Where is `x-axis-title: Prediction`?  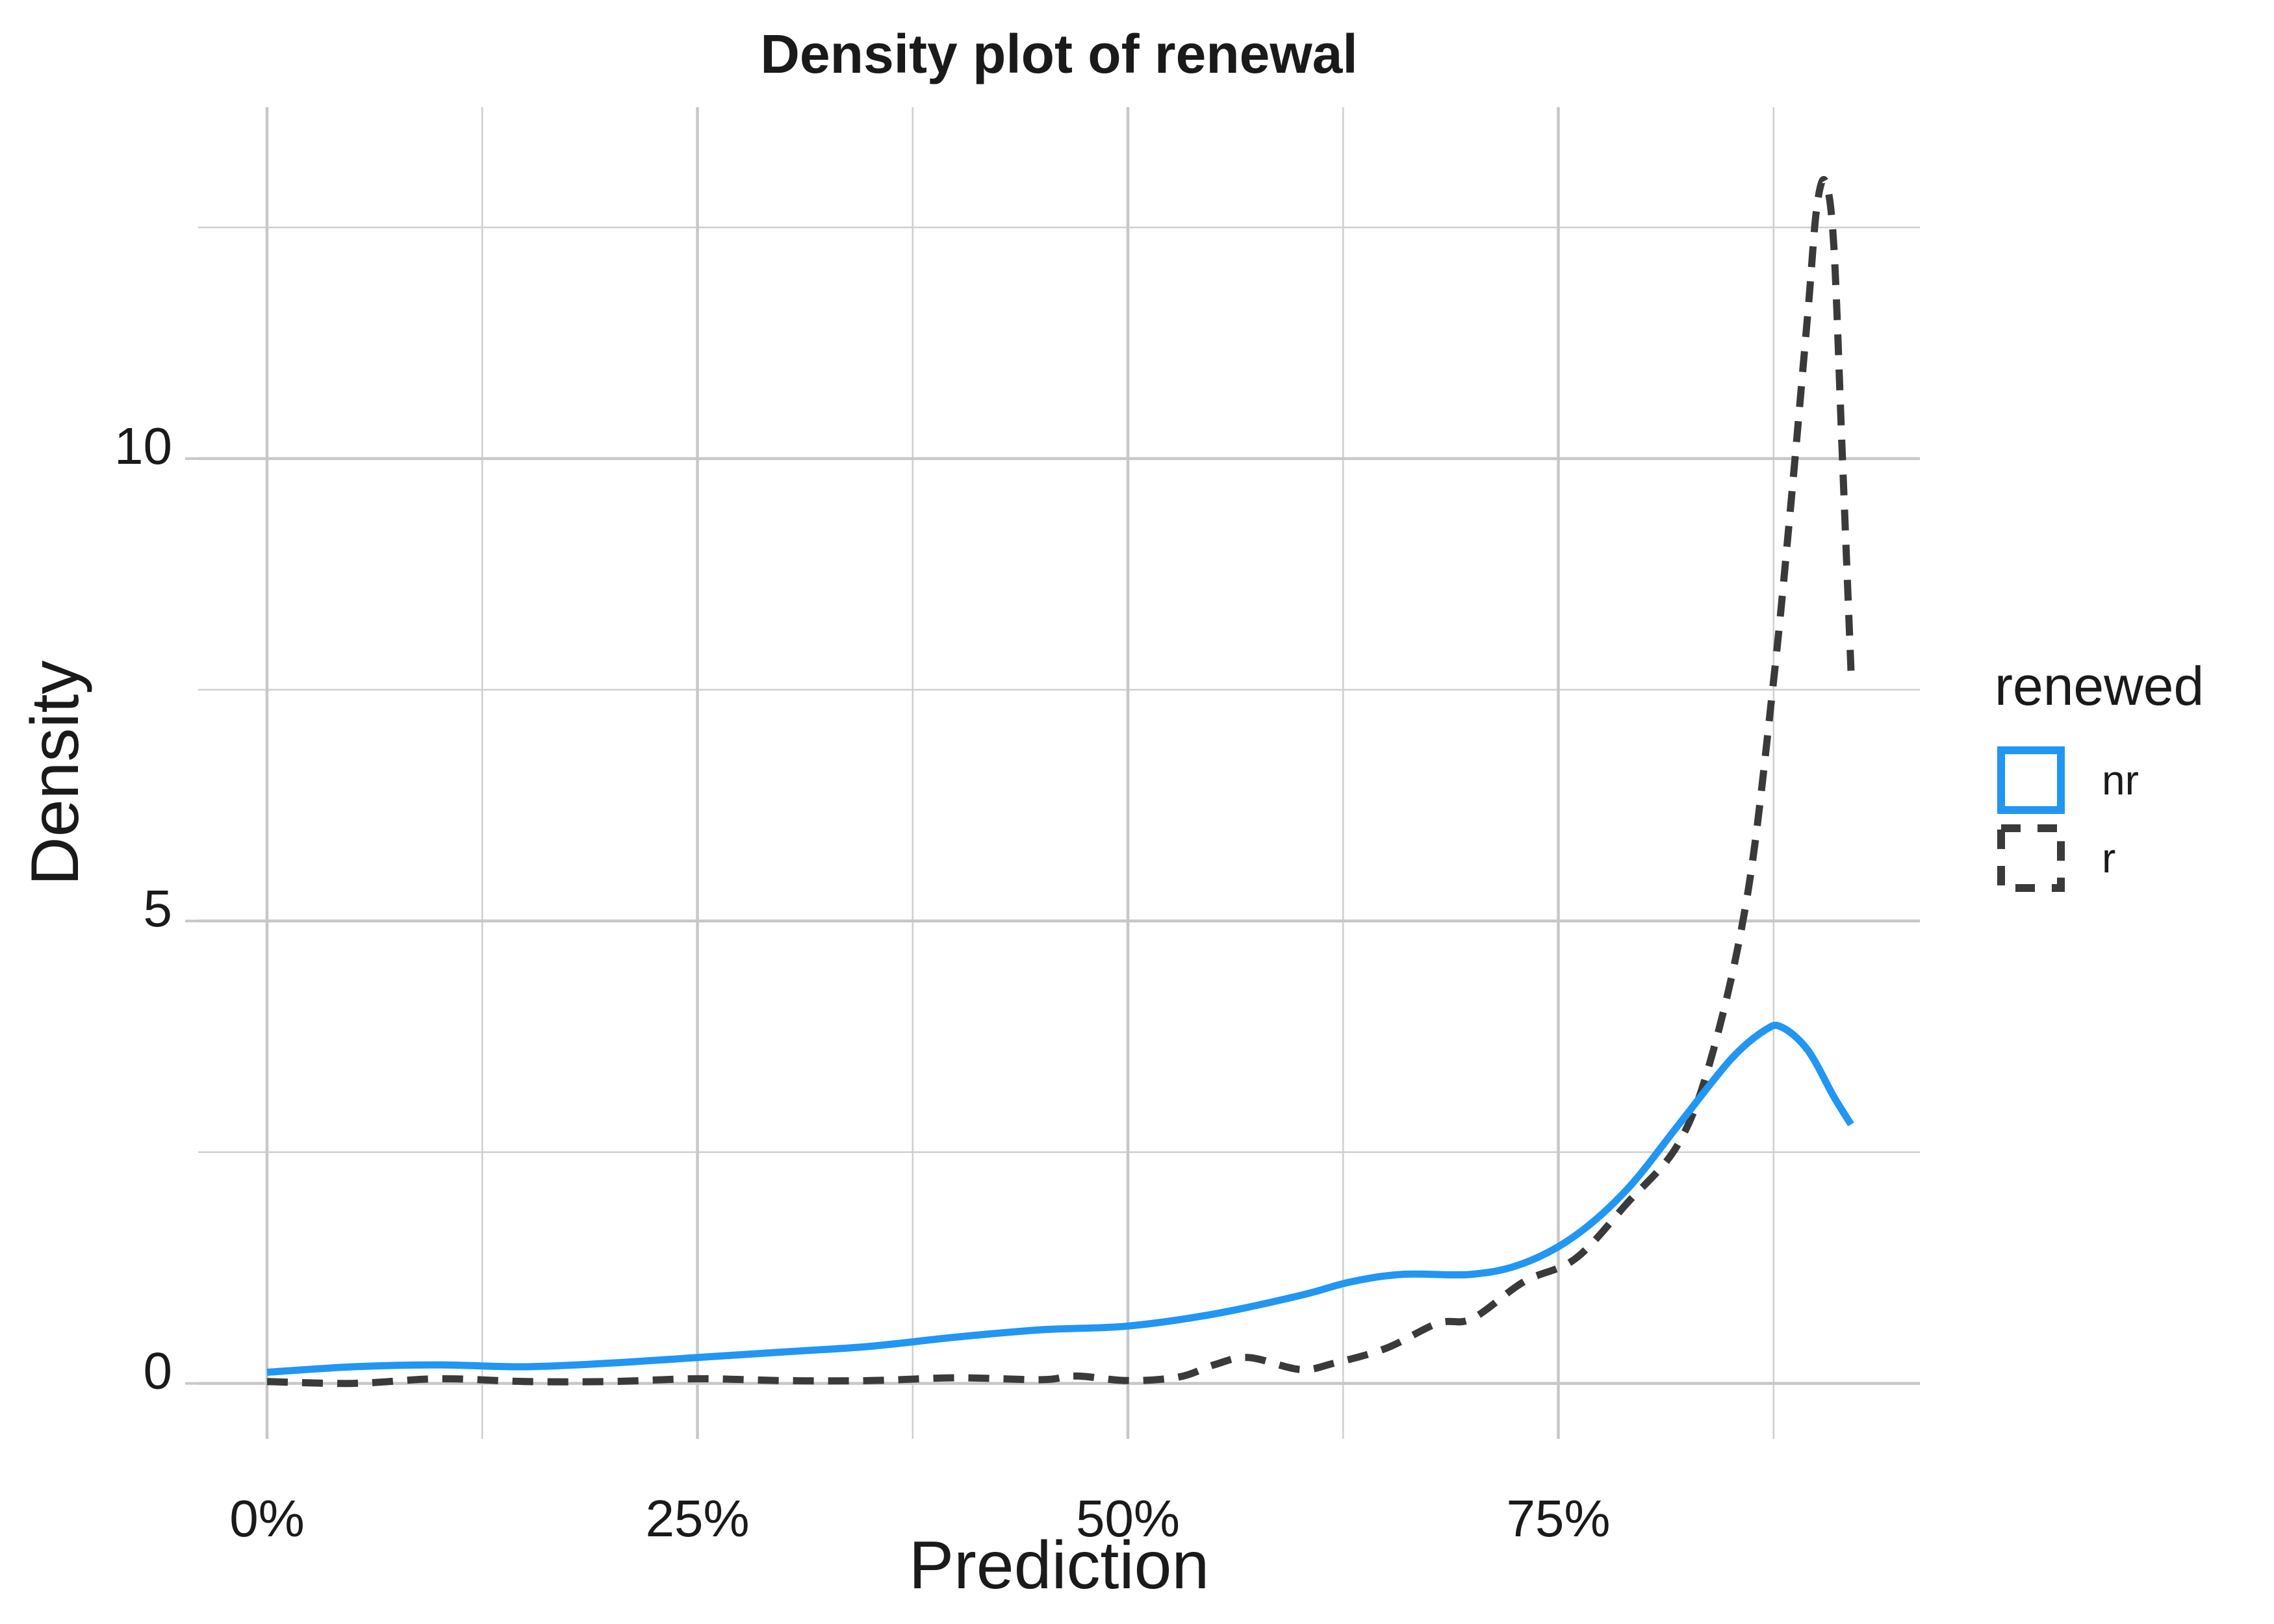
x-axis-title: Prediction is located at coordinates (1059, 1565).